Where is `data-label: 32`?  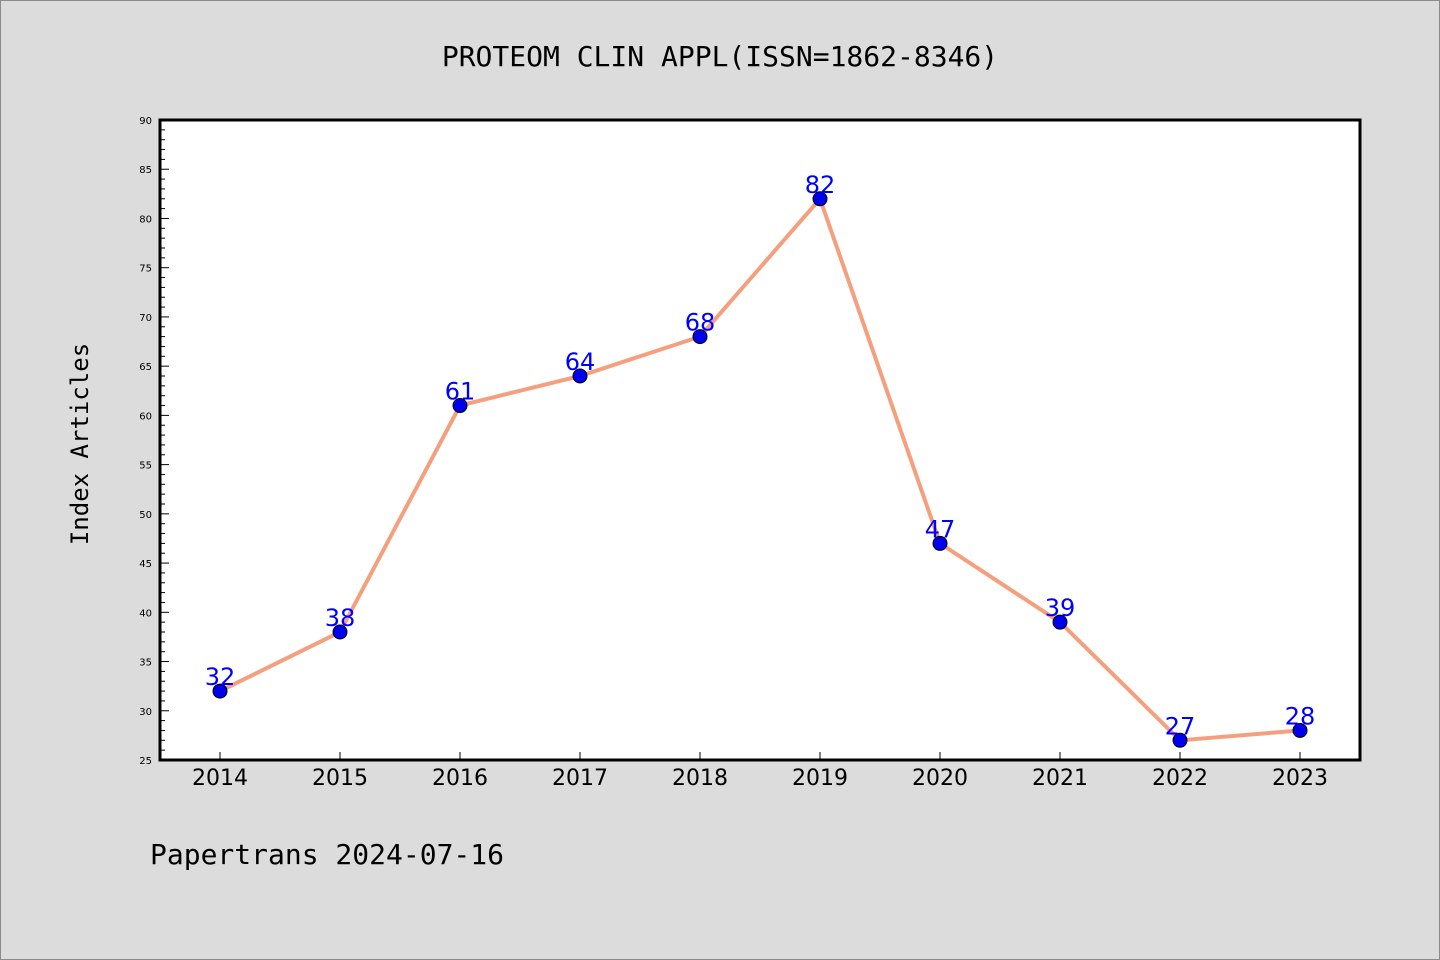
data-label: 32 is located at coordinates (220, 677).